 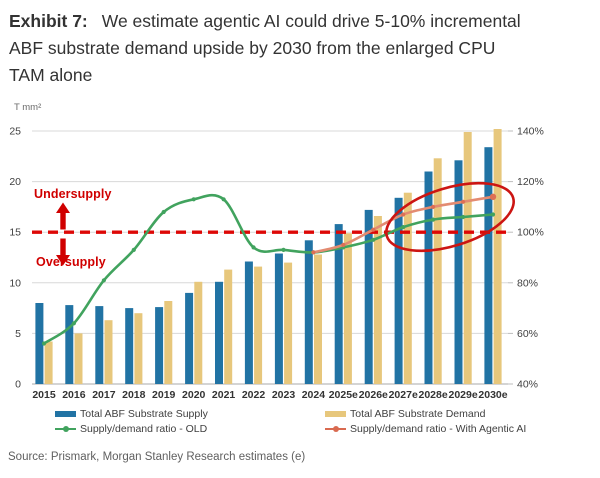 I want to click on legend-item-demand: Total ABF Substrate Demand, so click(x=425, y=413).